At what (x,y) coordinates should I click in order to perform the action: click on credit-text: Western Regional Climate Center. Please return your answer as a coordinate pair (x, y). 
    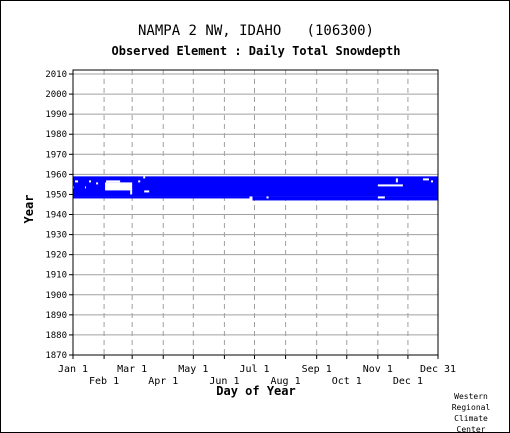
    Looking at the image, I should click on (471, 412).